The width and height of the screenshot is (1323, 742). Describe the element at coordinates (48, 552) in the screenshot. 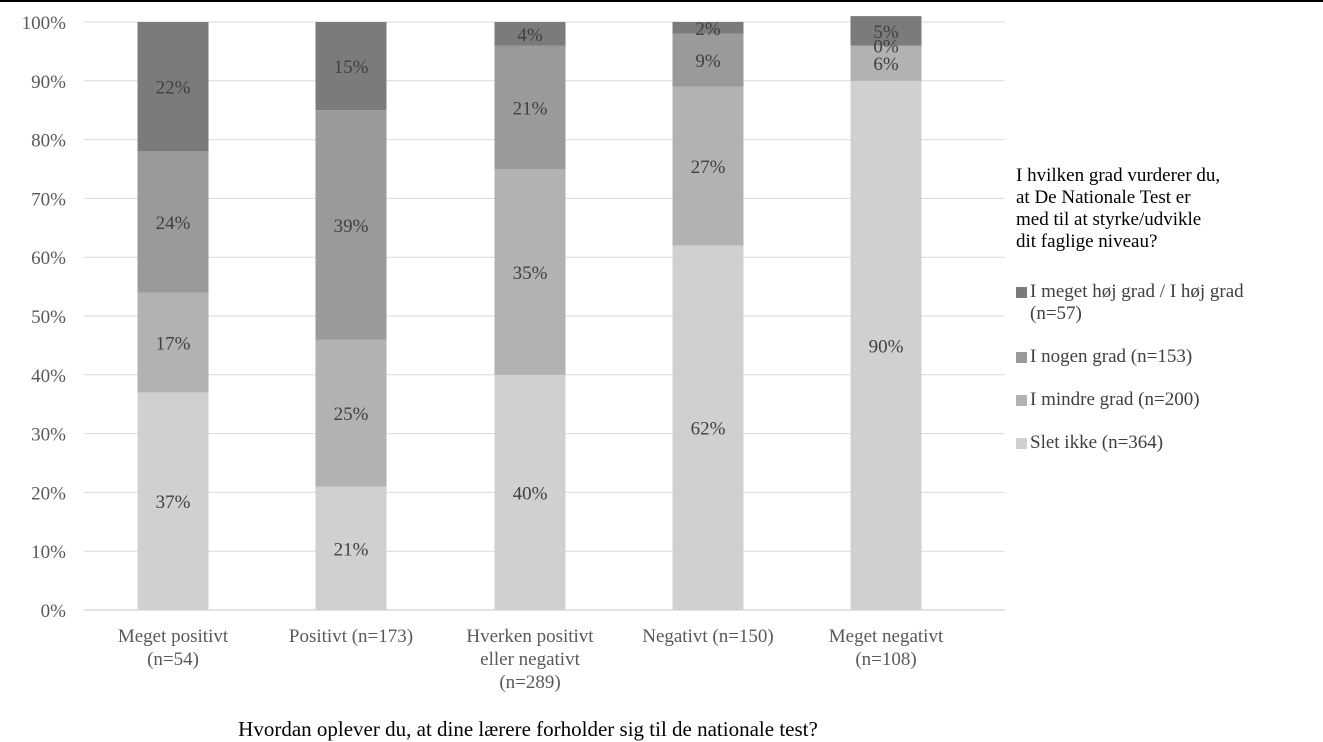

I see `y-tick-label: 10%` at that location.